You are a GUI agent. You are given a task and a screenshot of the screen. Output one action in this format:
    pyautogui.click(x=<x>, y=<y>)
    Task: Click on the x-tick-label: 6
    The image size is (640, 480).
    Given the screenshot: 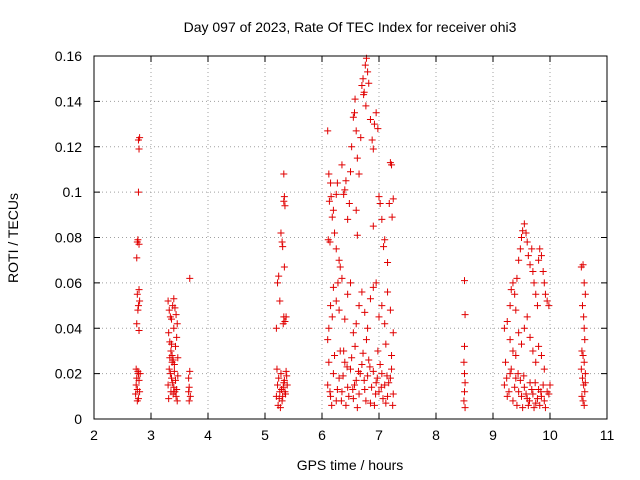 What is the action you would take?
    pyautogui.click(x=322, y=435)
    